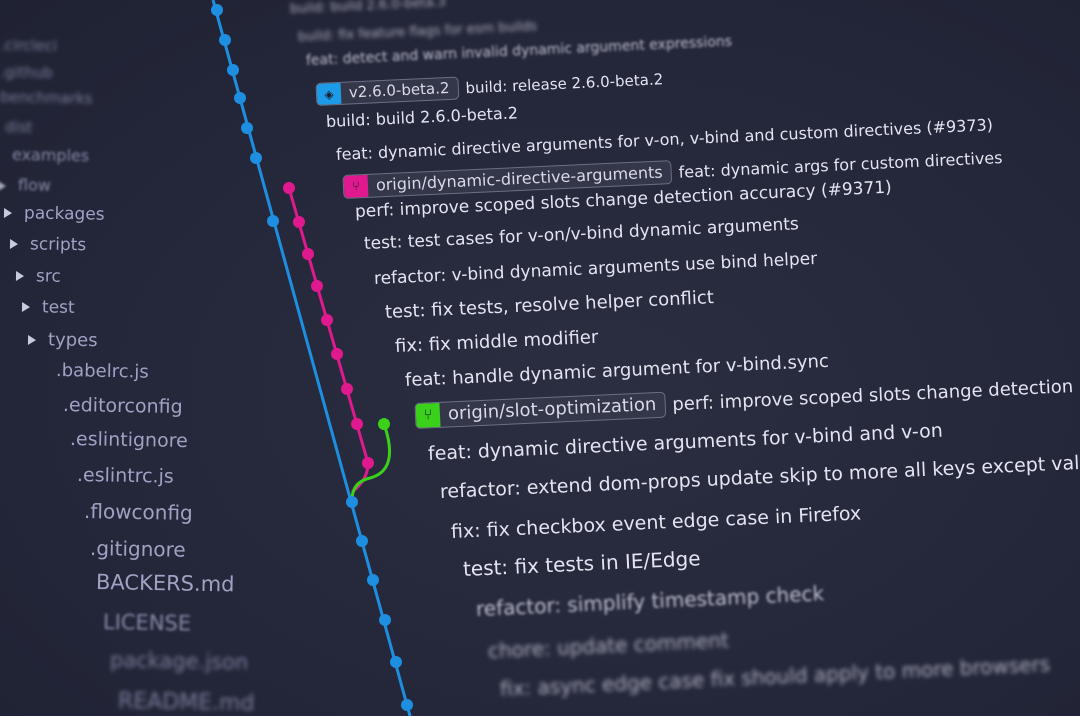 The image size is (1080, 716). I want to click on slot-branch-line, so click(371, 462).